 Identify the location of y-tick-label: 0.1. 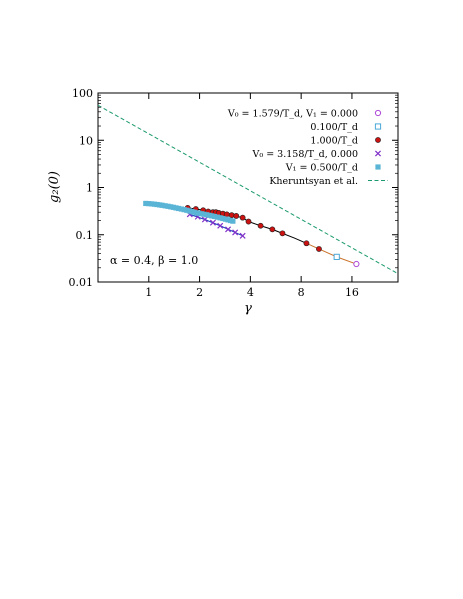
(85, 235).